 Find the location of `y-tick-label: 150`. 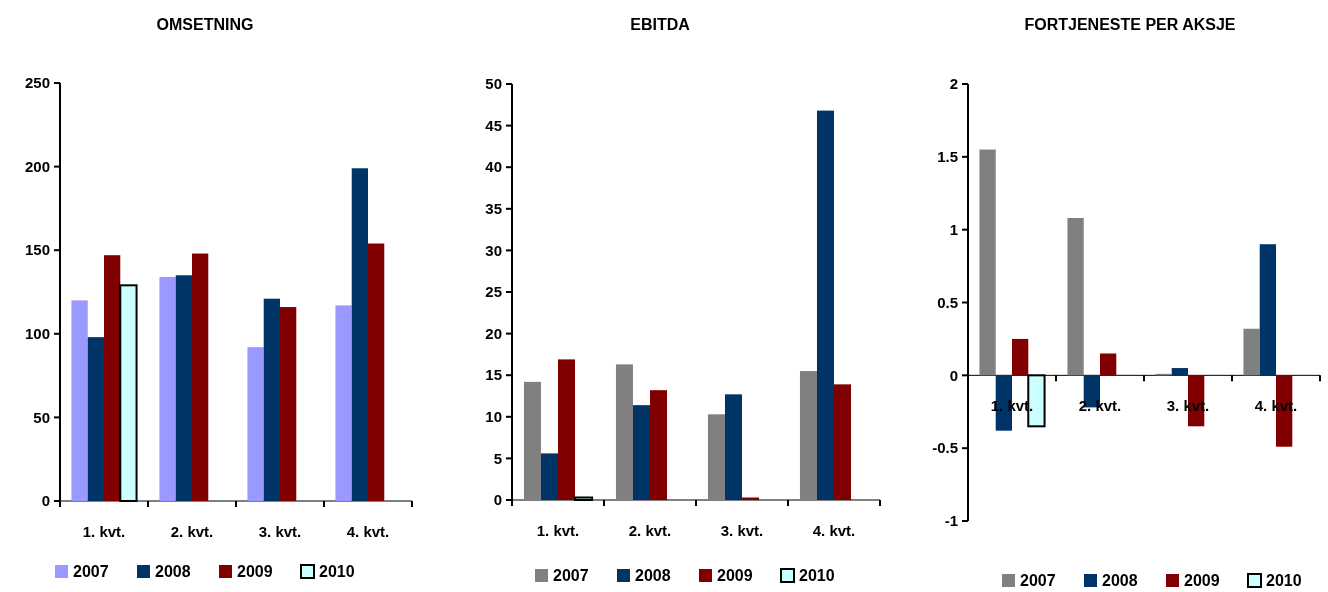

y-tick-label: 150 is located at coordinates (37, 250).